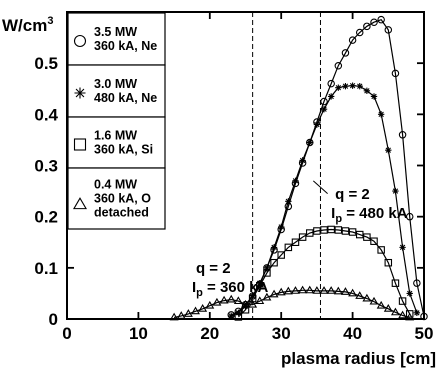  Describe the element at coordinates (125, 46) in the screenshot. I see `legend-label: 360 kA, Ne` at that location.